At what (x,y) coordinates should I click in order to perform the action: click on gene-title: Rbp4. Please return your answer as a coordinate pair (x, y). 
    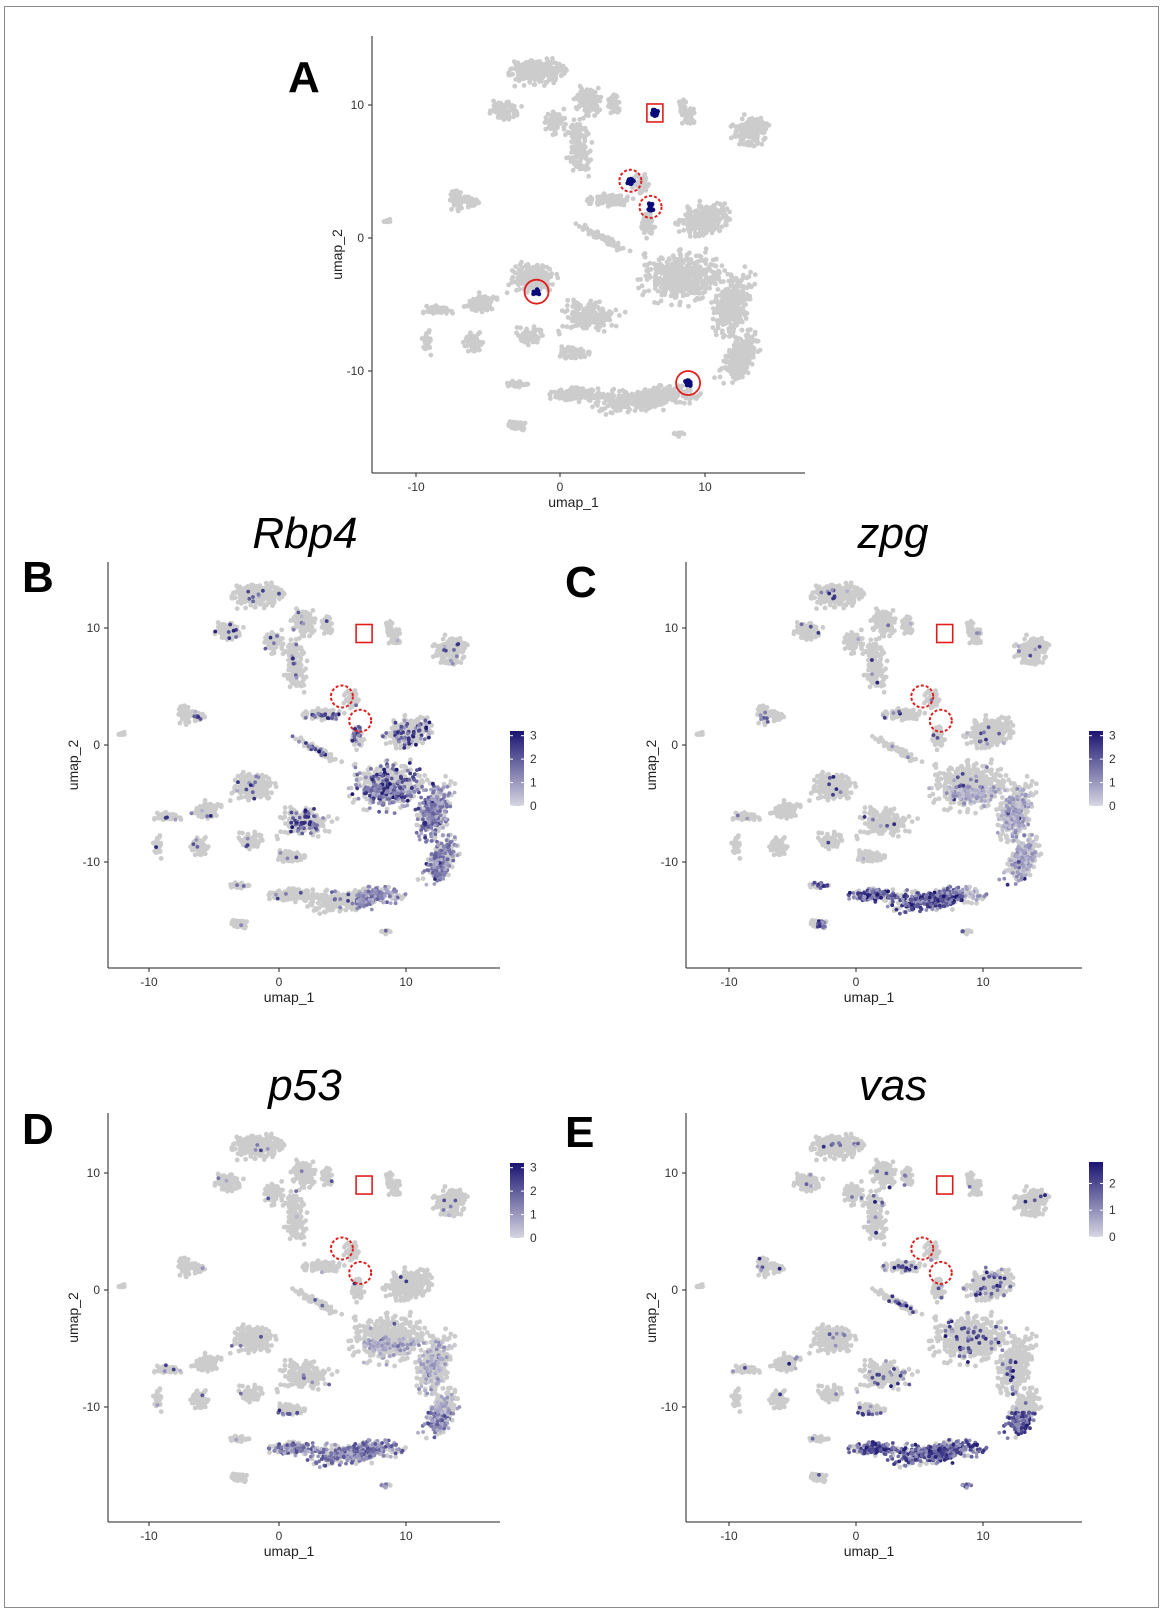
    Looking at the image, I should click on (304, 533).